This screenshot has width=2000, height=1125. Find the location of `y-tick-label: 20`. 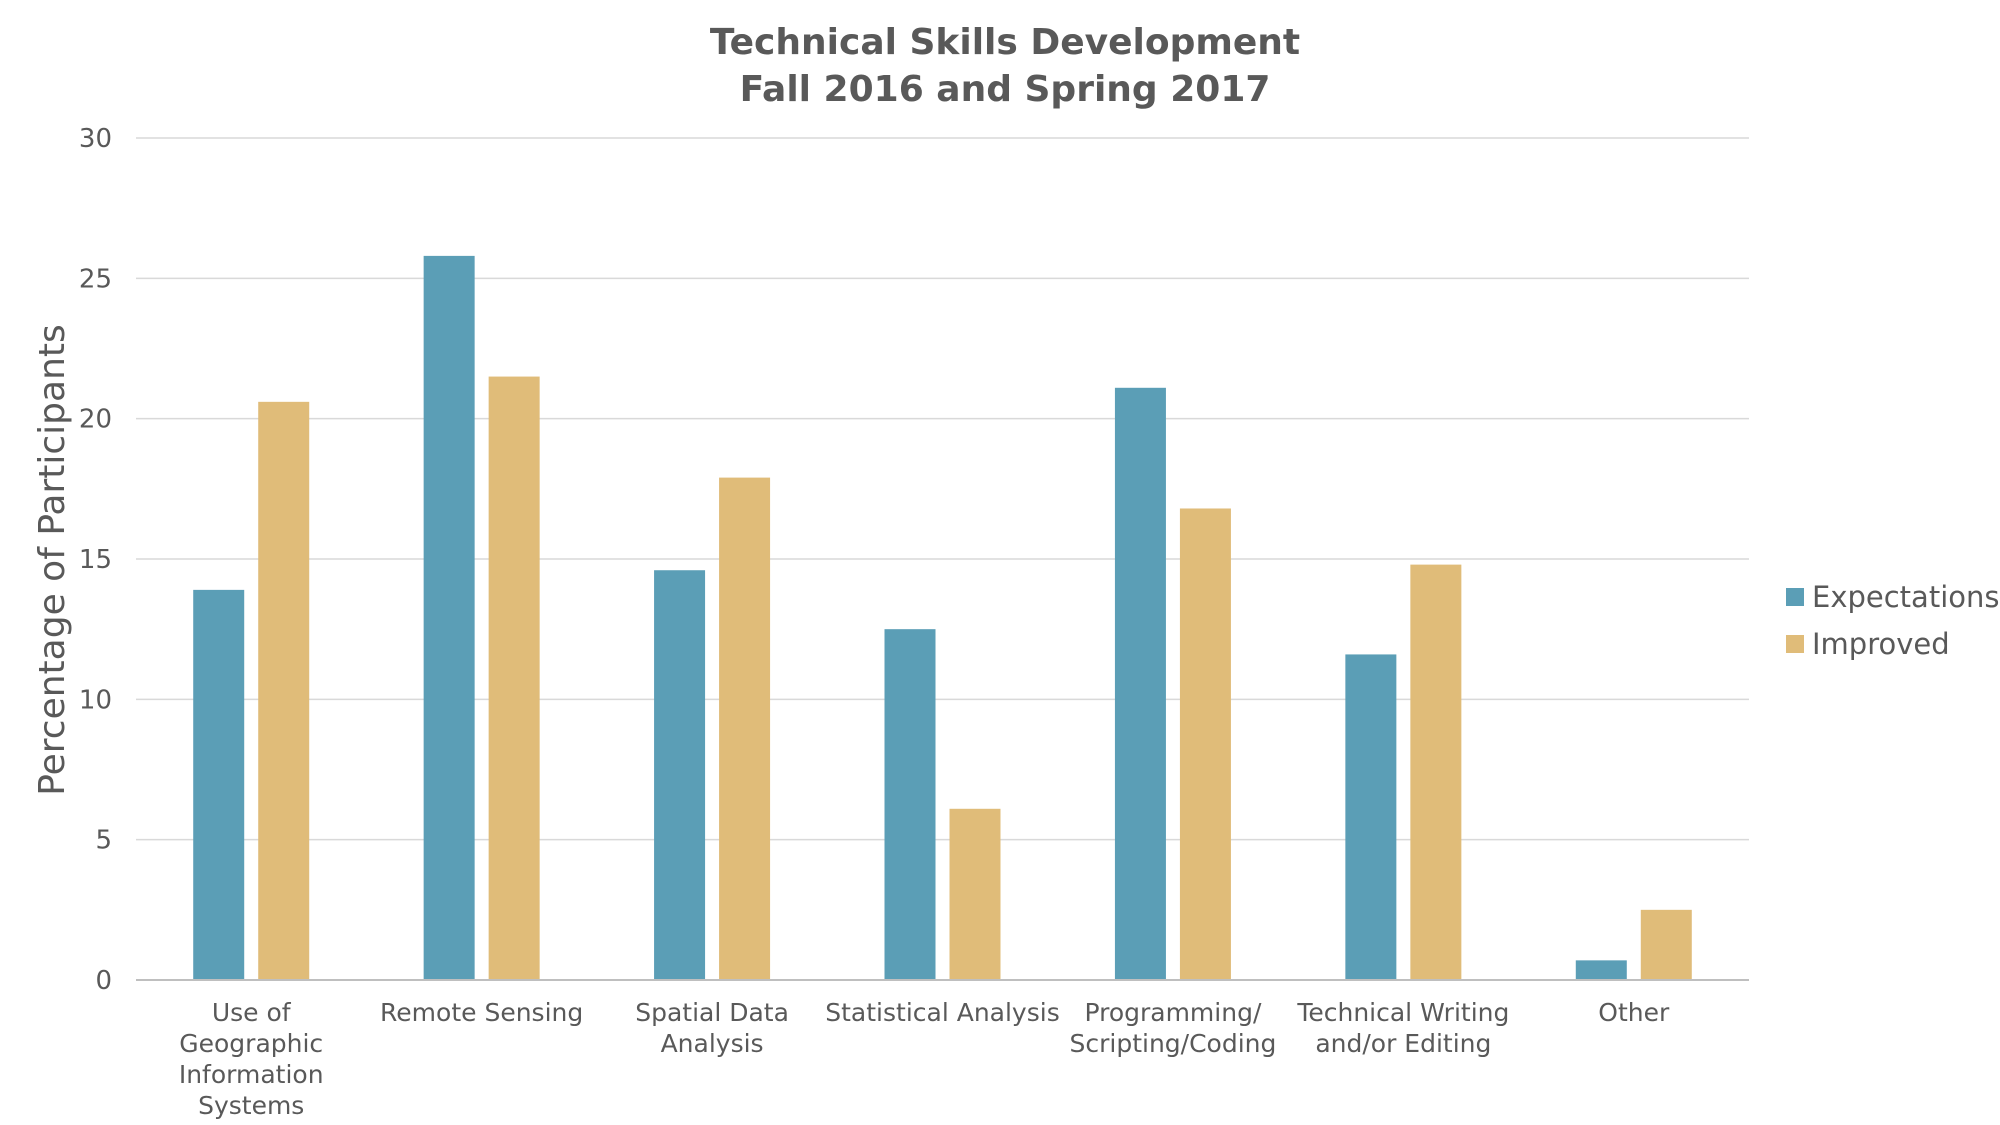

y-tick-label: 20 is located at coordinates (95, 420).